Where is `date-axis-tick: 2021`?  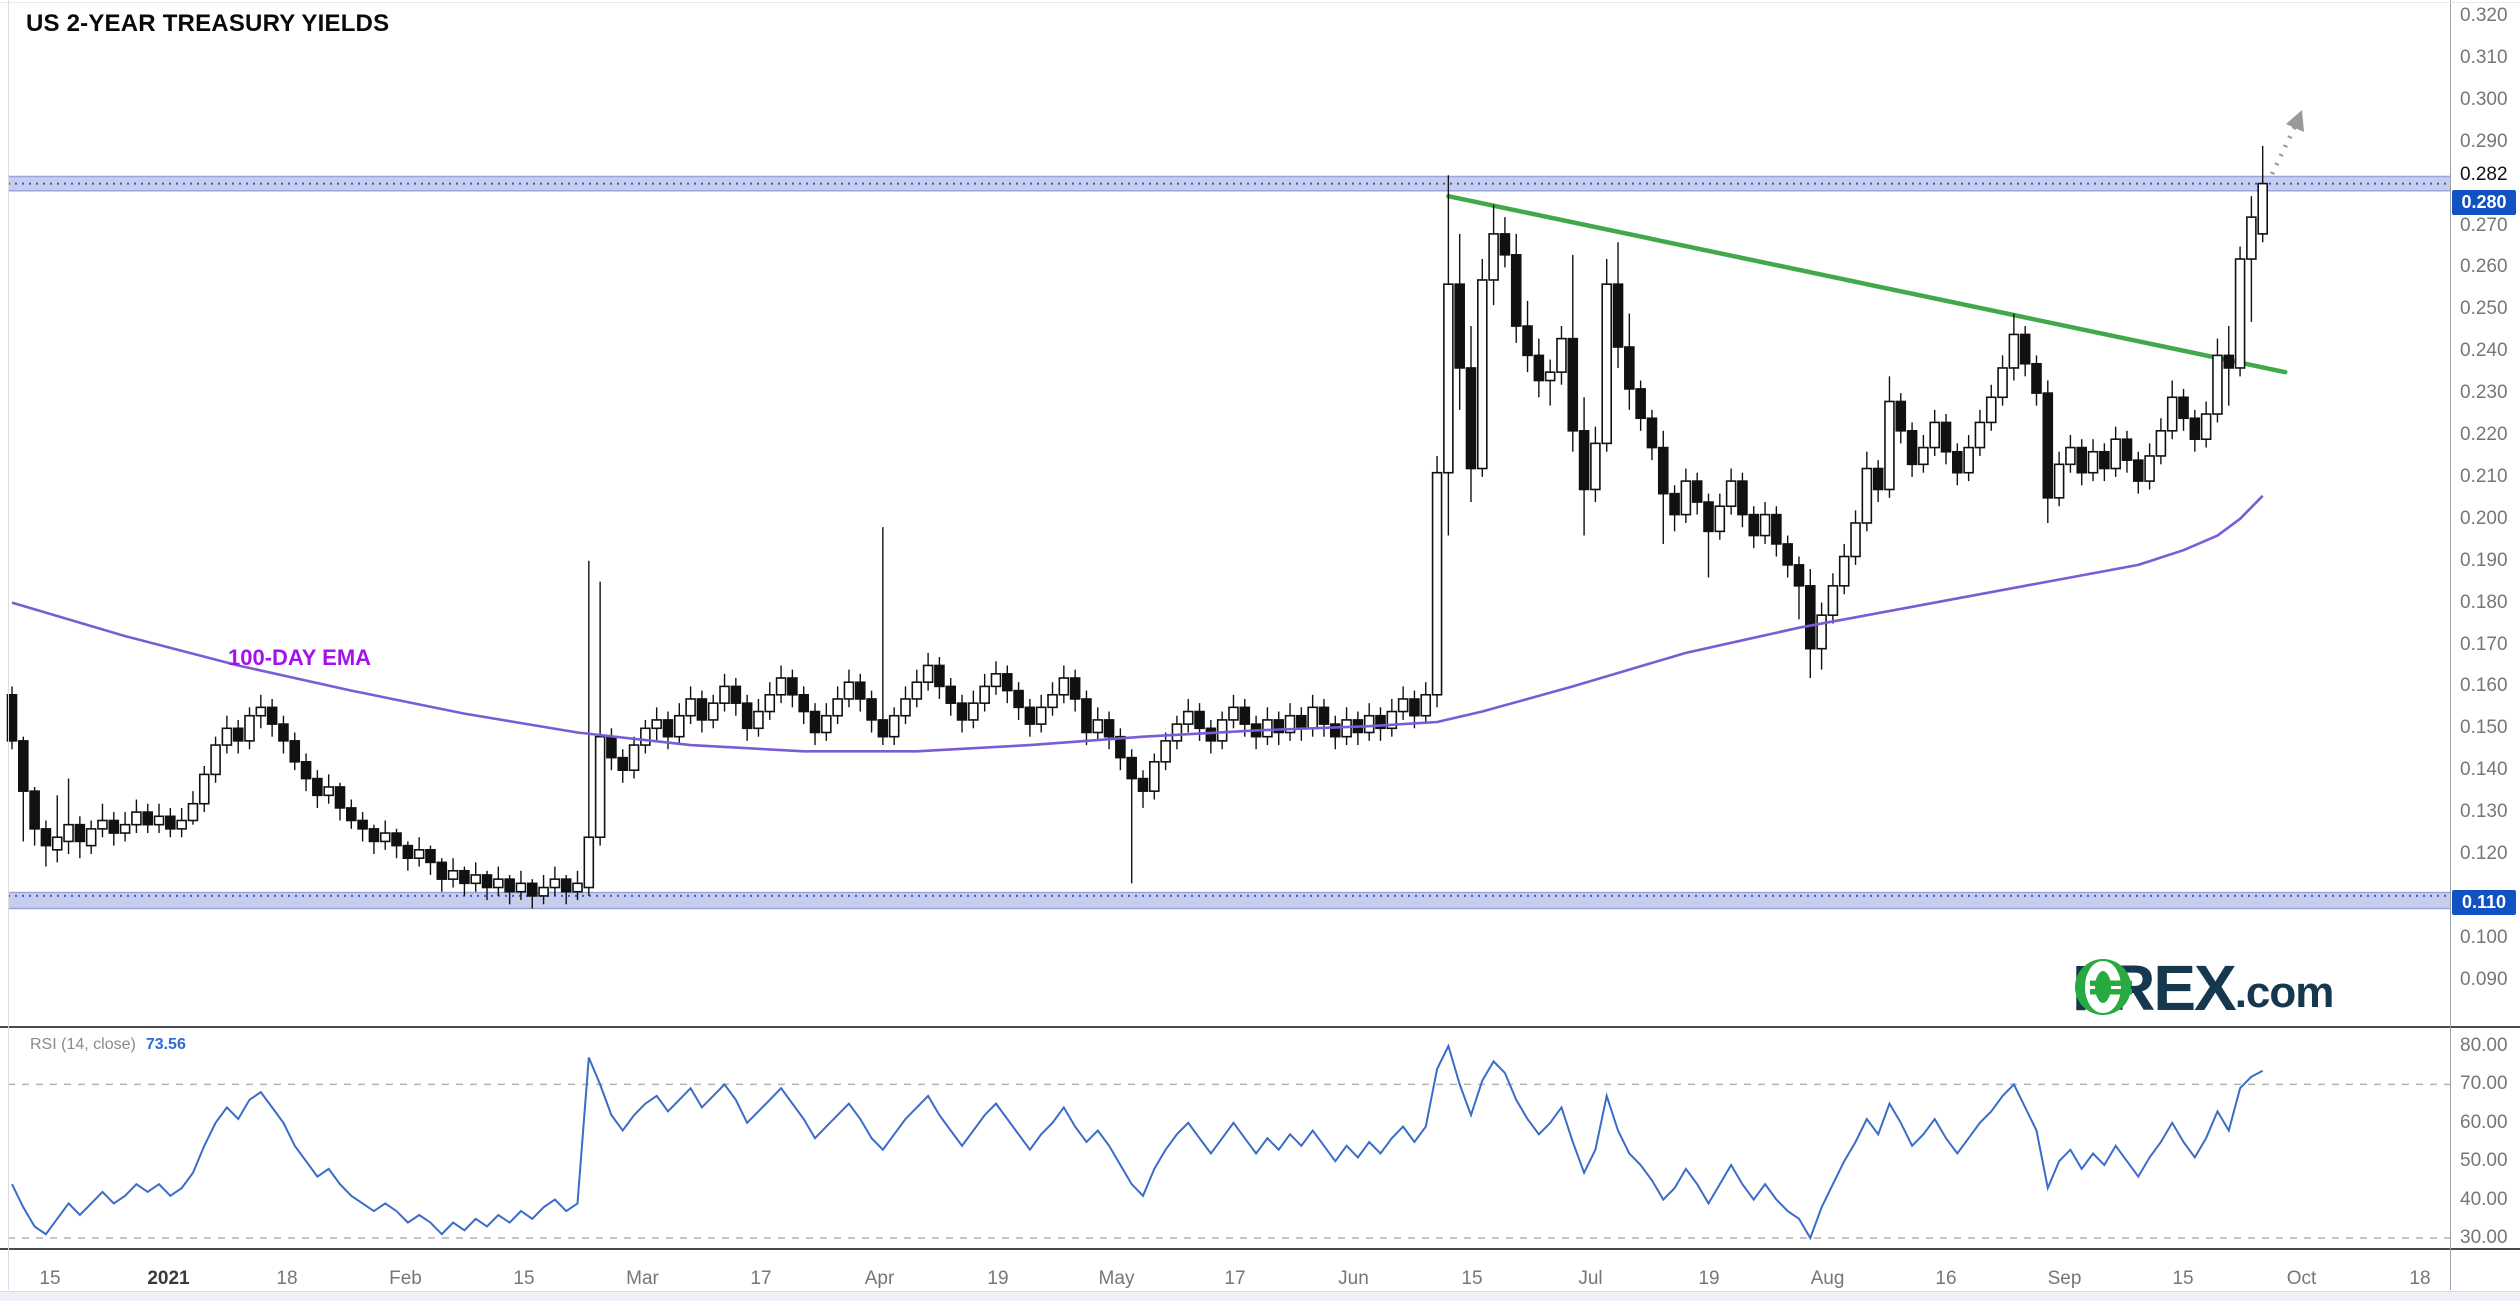
date-axis-tick: 2021 is located at coordinates (168, 1278).